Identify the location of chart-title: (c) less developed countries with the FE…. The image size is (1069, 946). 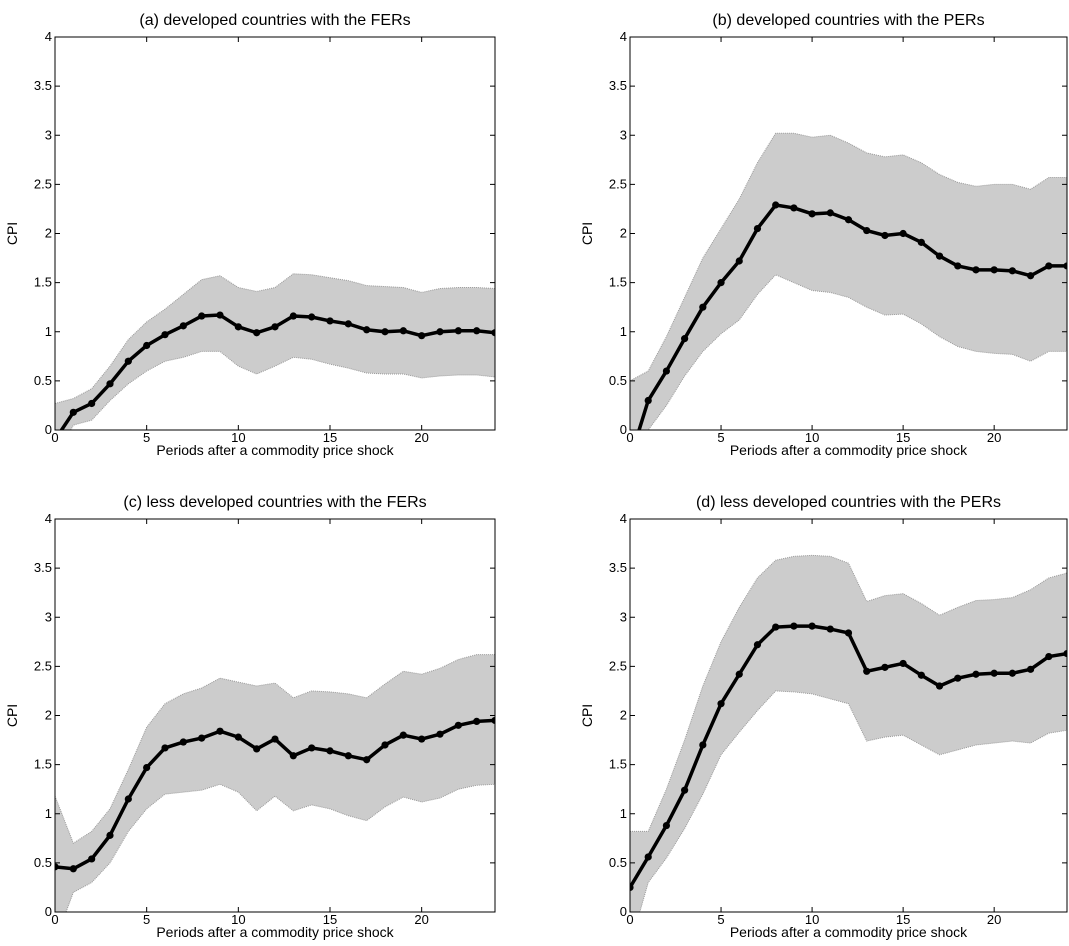
(274, 502).